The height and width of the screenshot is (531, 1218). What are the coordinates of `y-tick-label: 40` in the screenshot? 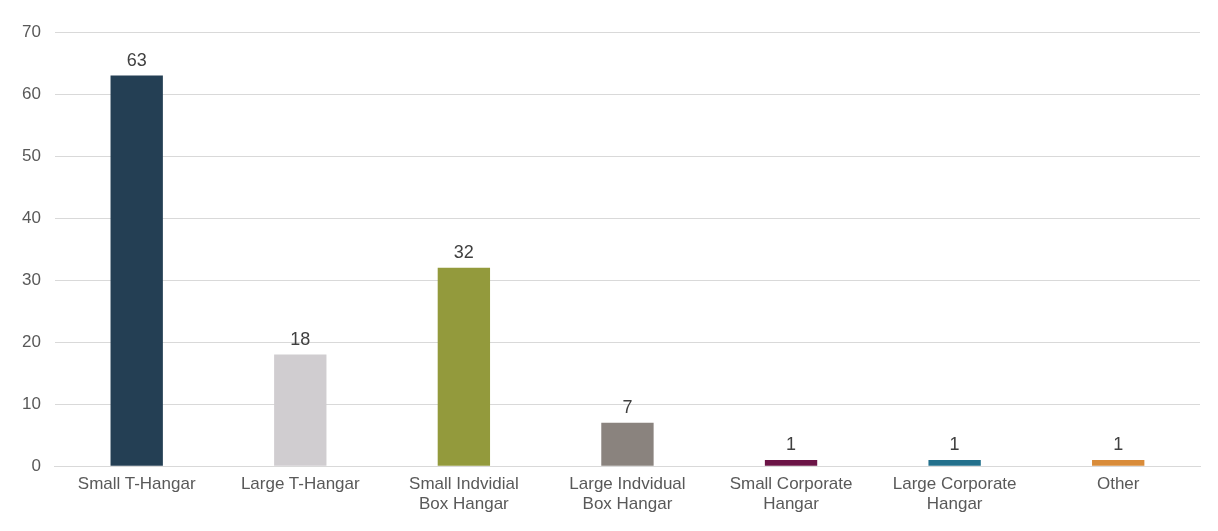 It's located at (31, 217).